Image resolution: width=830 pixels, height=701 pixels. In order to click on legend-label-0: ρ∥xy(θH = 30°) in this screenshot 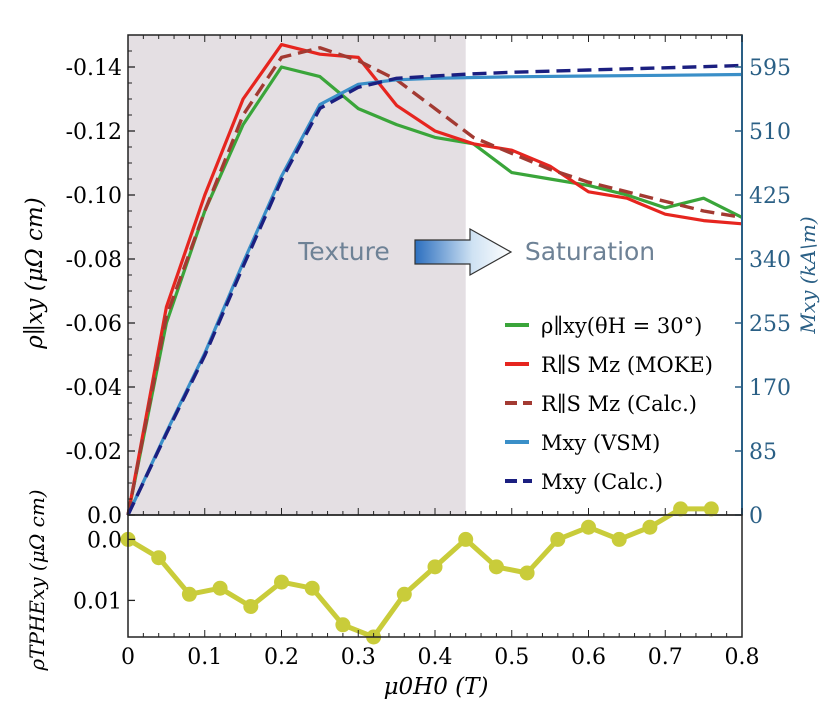, I will do `click(621, 326)`.